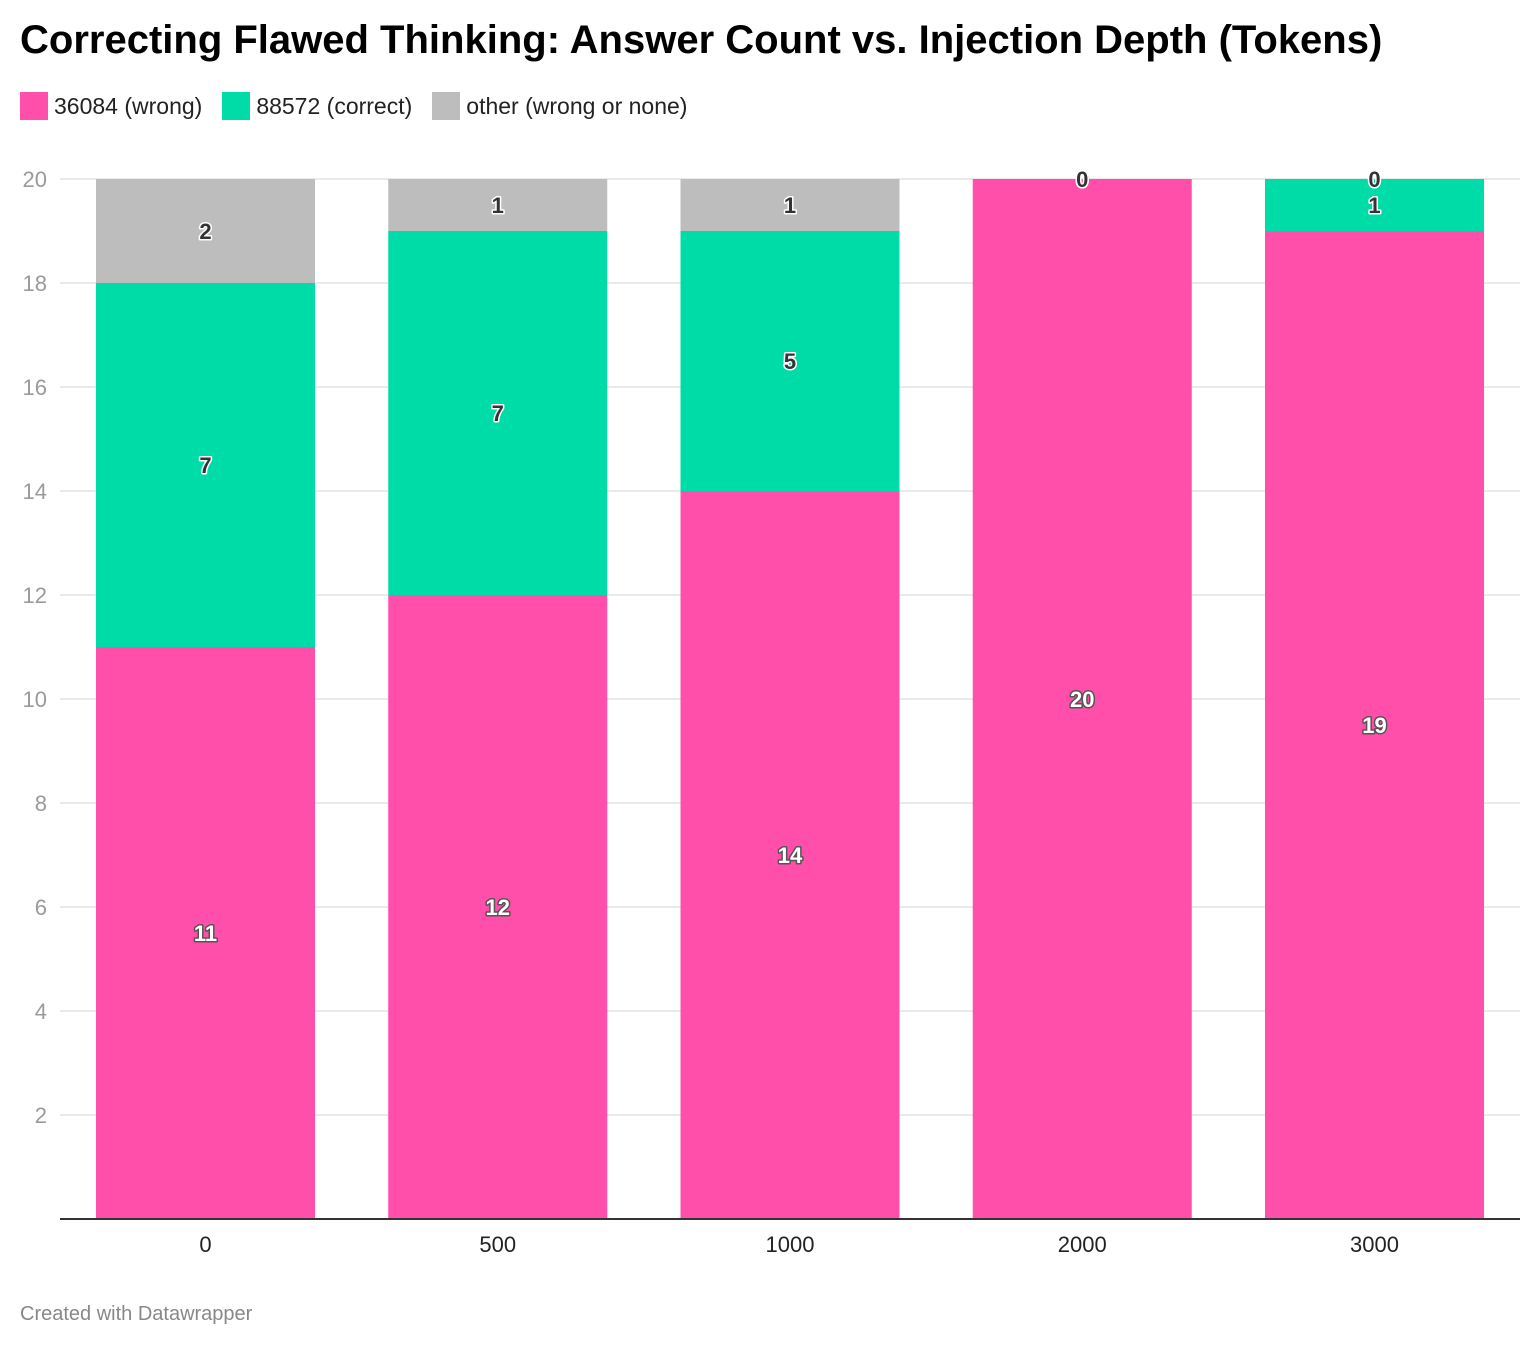  Describe the element at coordinates (1374, 1244) in the screenshot. I see `x-tick-label: 3000` at that location.